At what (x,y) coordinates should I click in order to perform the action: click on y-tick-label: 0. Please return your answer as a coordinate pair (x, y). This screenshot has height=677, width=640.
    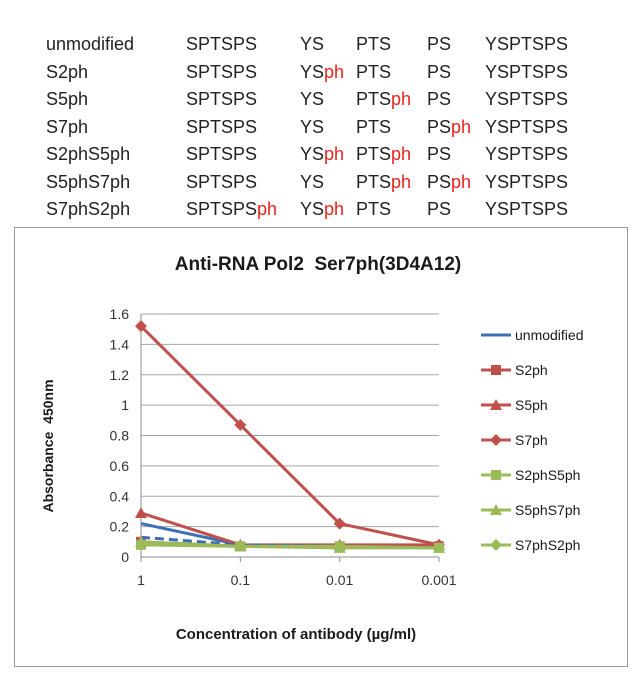
    Looking at the image, I should click on (125, 557).